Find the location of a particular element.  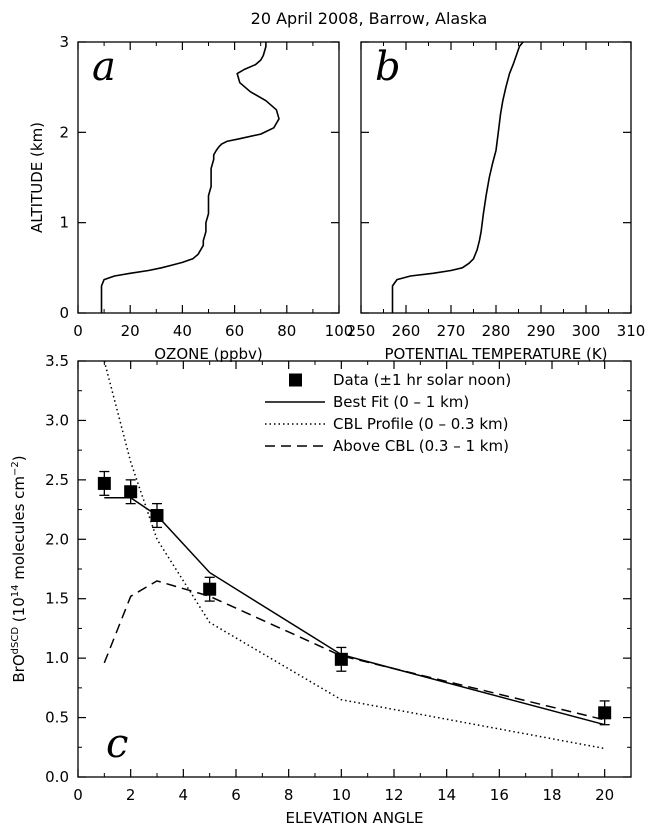

y-axis-label-part: BrO is located at coordinates (19, 668).